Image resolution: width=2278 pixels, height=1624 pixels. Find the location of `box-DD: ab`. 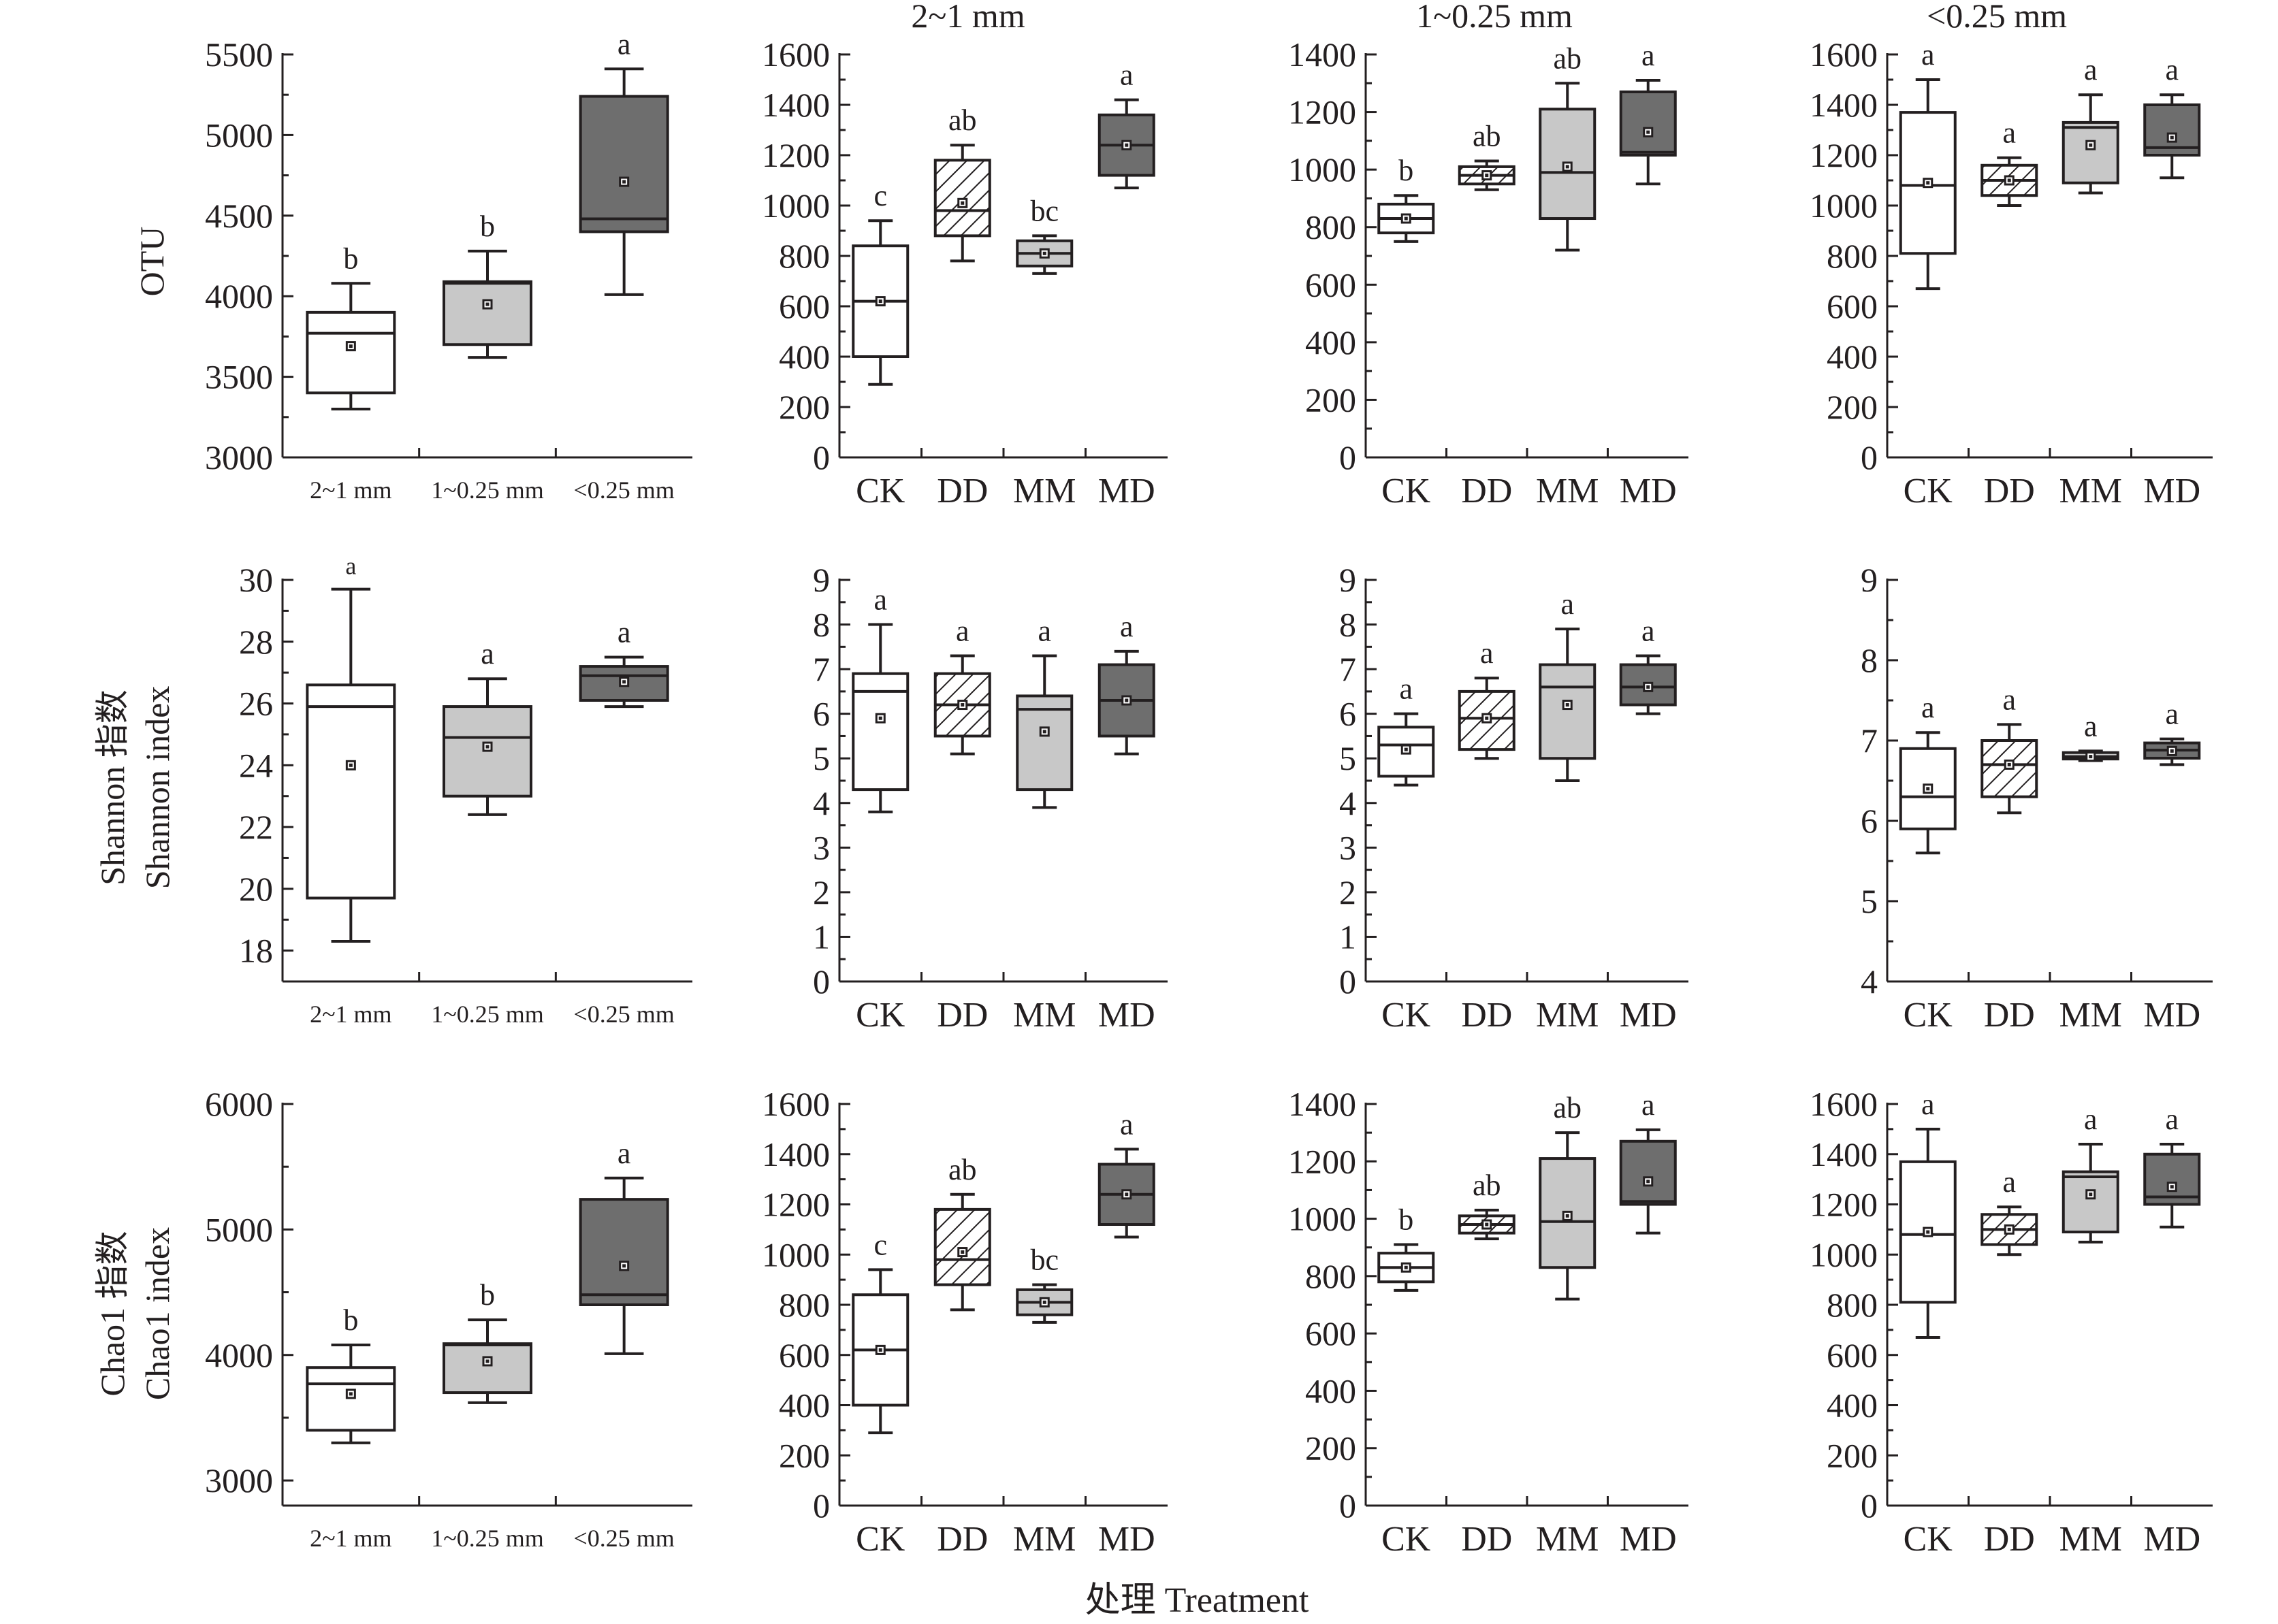

box-DD: ab is located at coordinates (1486, 1205).